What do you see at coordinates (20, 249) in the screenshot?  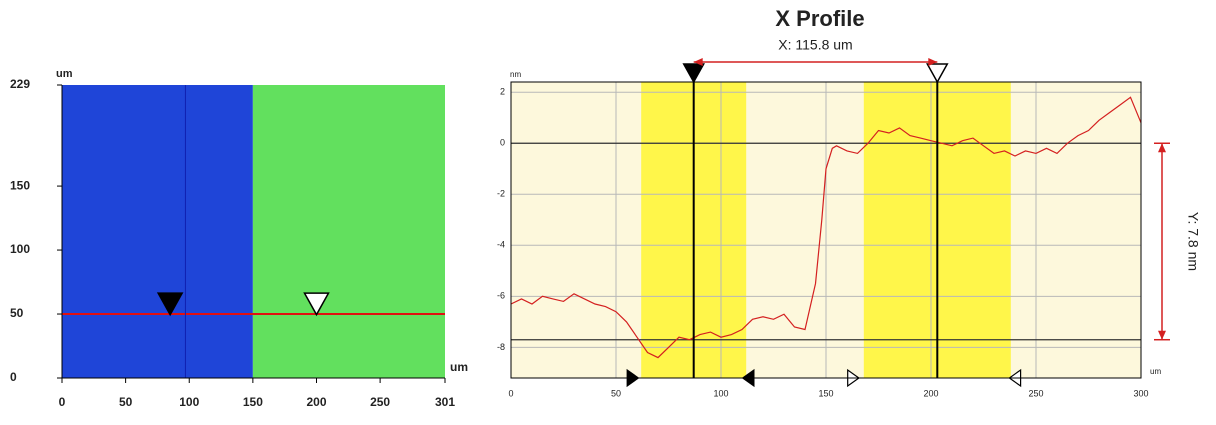 I see `y-tick-label: 100` at bounding box center [20, 249].